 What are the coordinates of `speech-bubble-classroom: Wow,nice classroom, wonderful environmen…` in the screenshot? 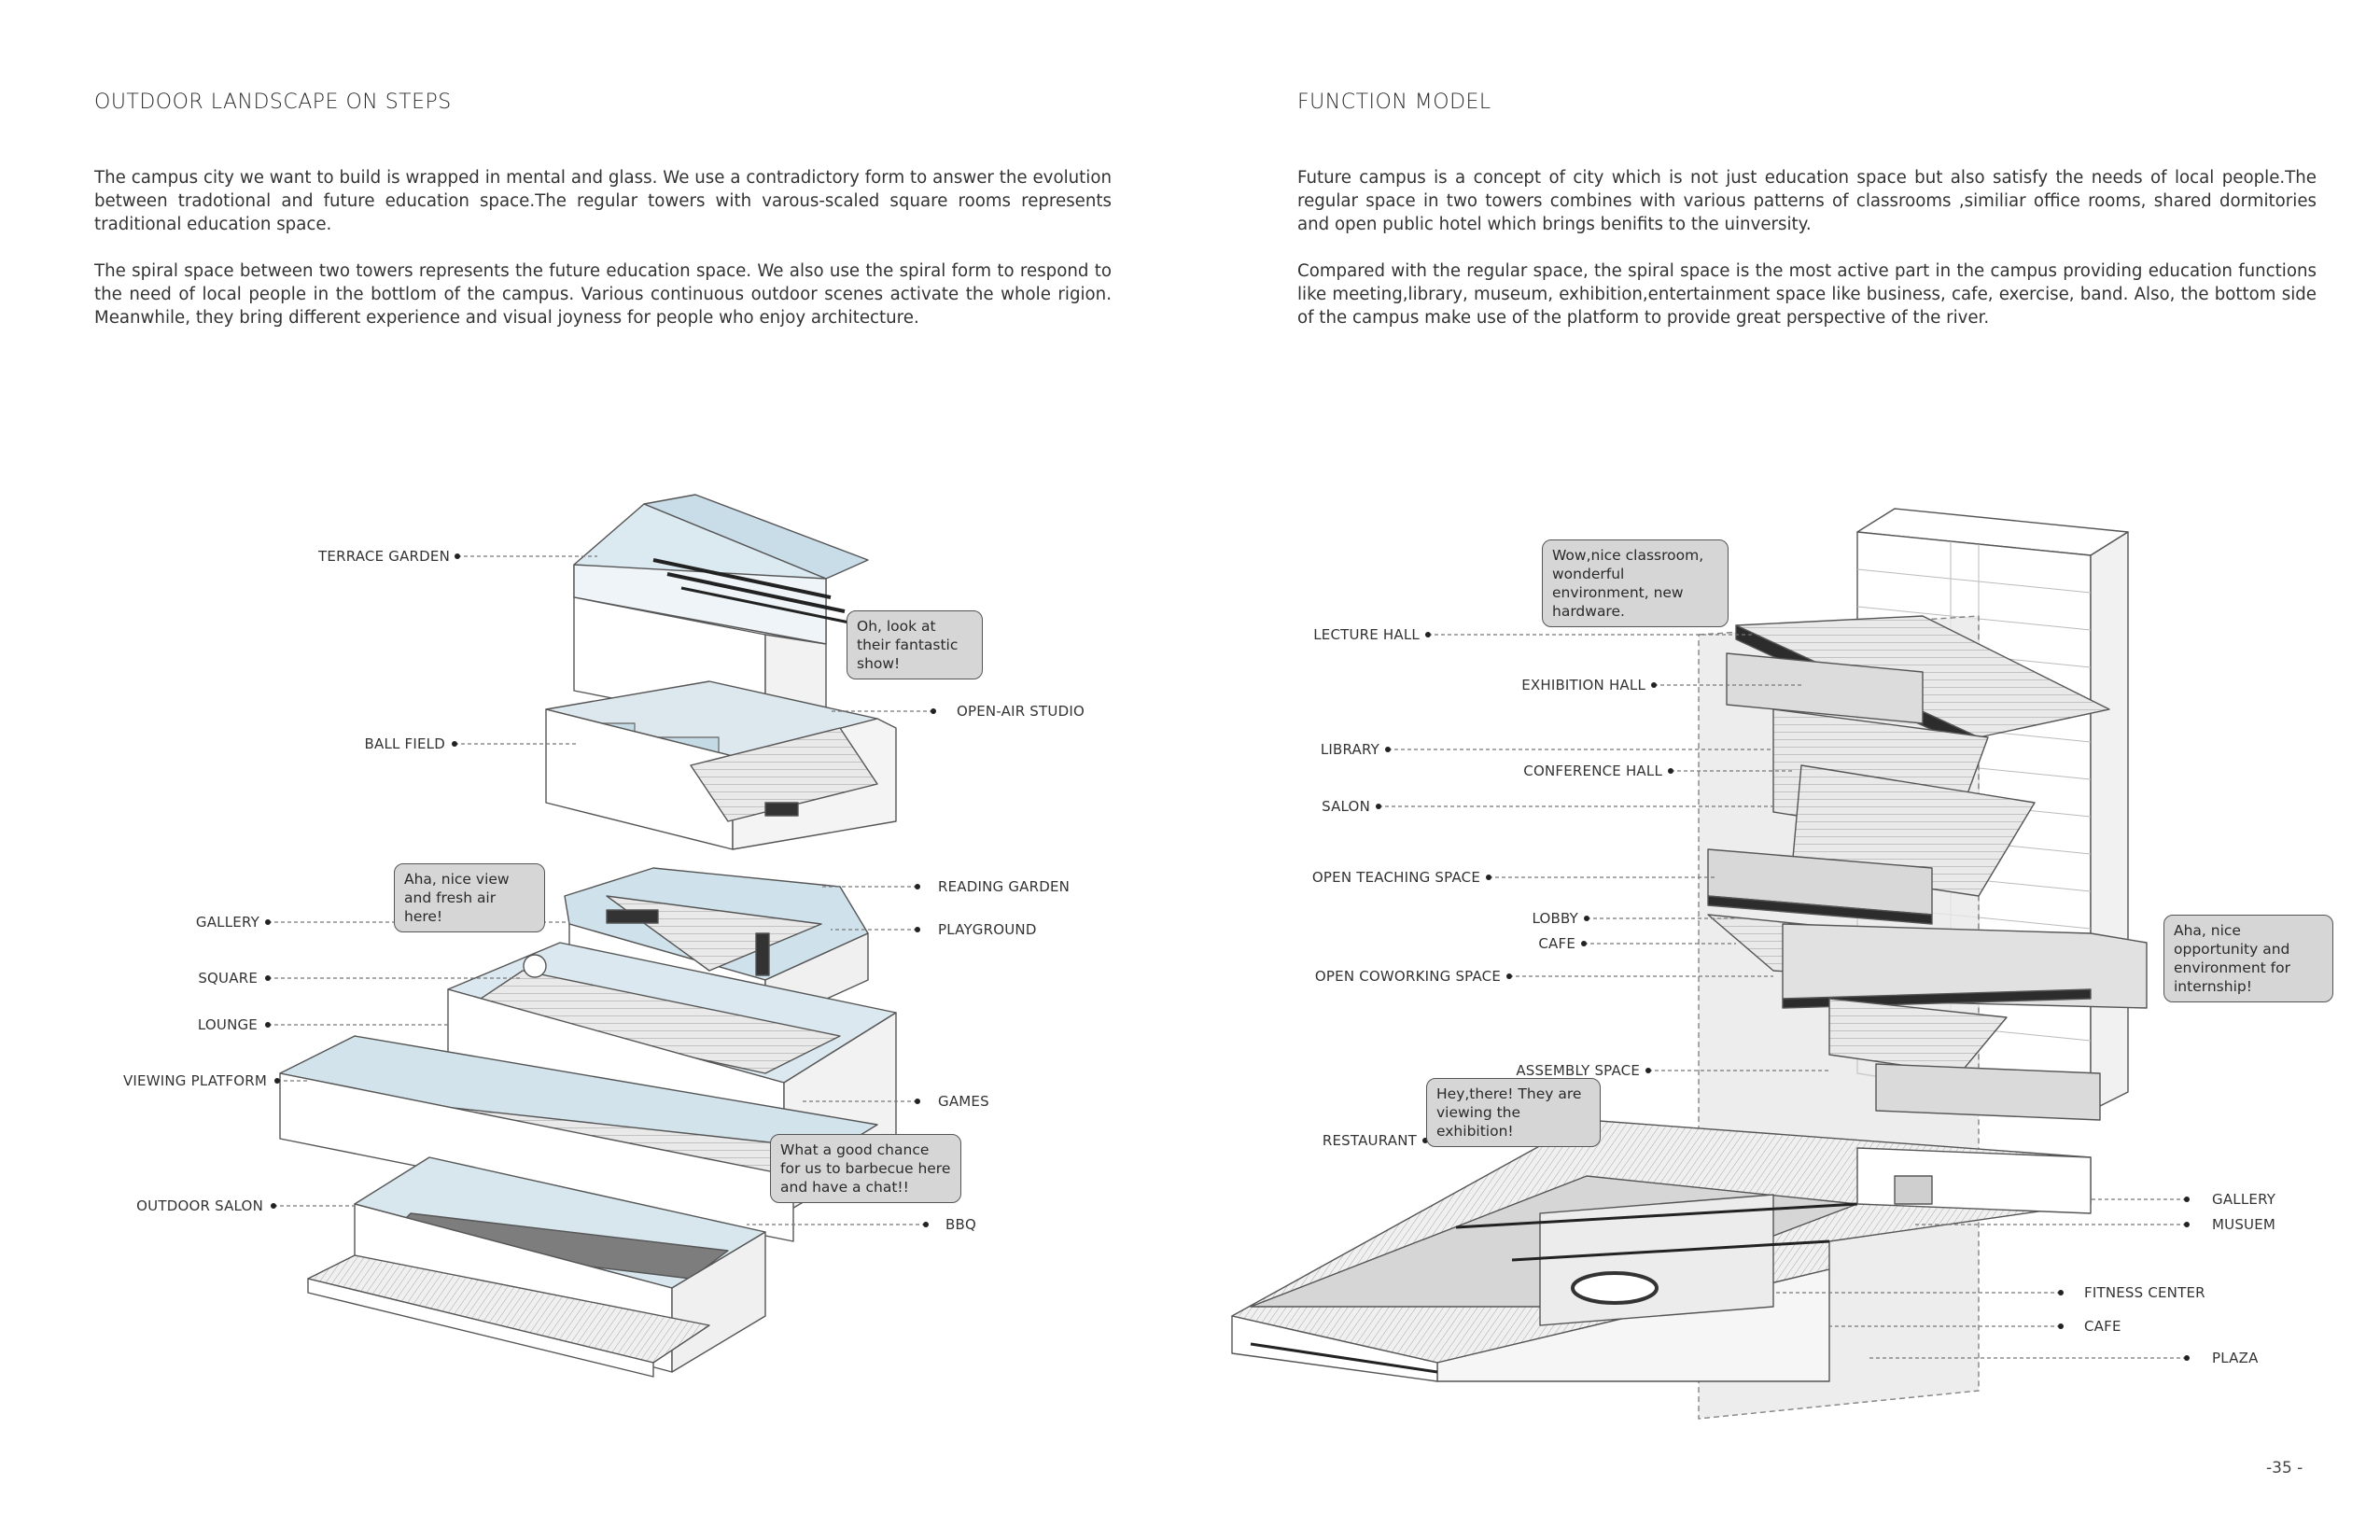 It's located at (1635, 583).